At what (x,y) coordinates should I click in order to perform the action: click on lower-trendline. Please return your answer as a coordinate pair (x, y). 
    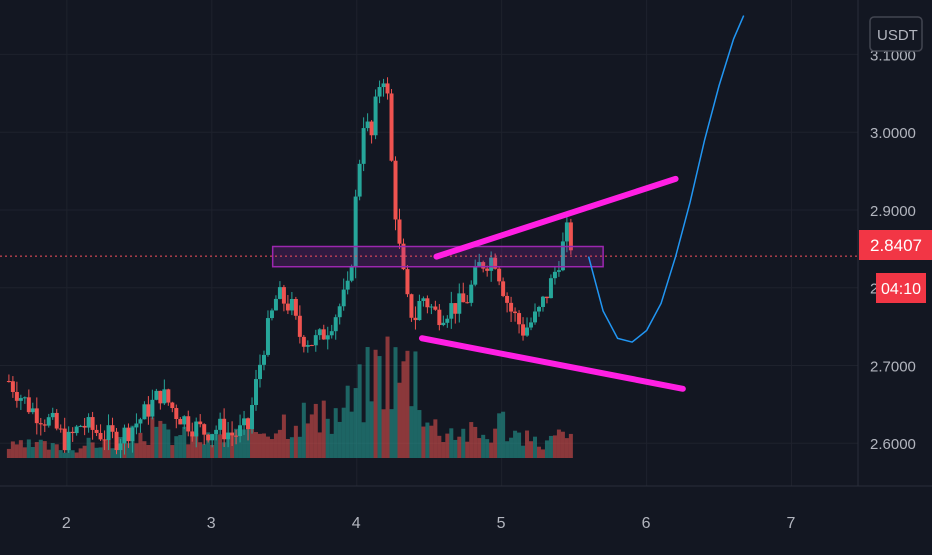
    Looking at the image, I should click on (552, 363).